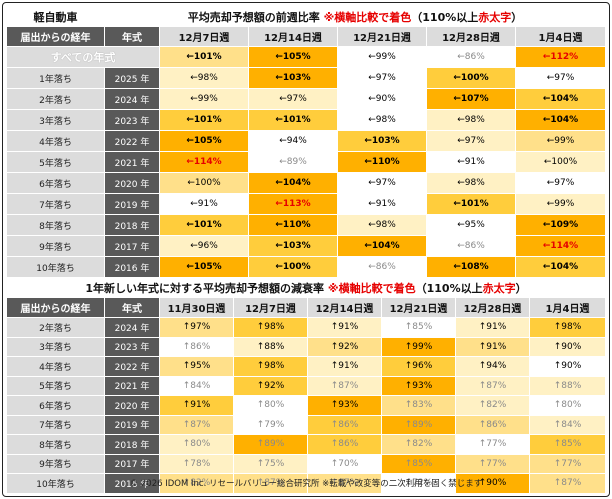  I want to click on ratio-cell: ←107%, so click(471, 99).